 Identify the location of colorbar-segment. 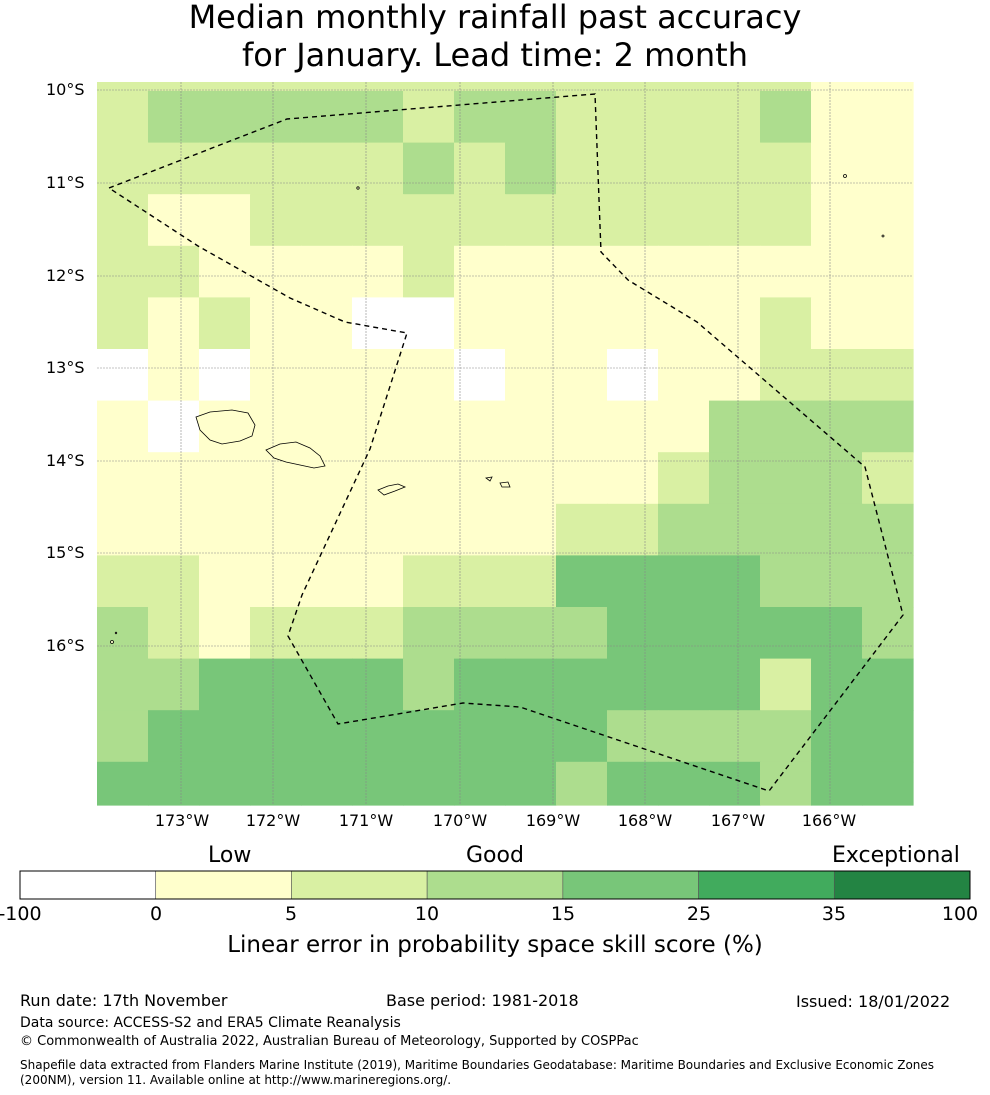
(766, 885).